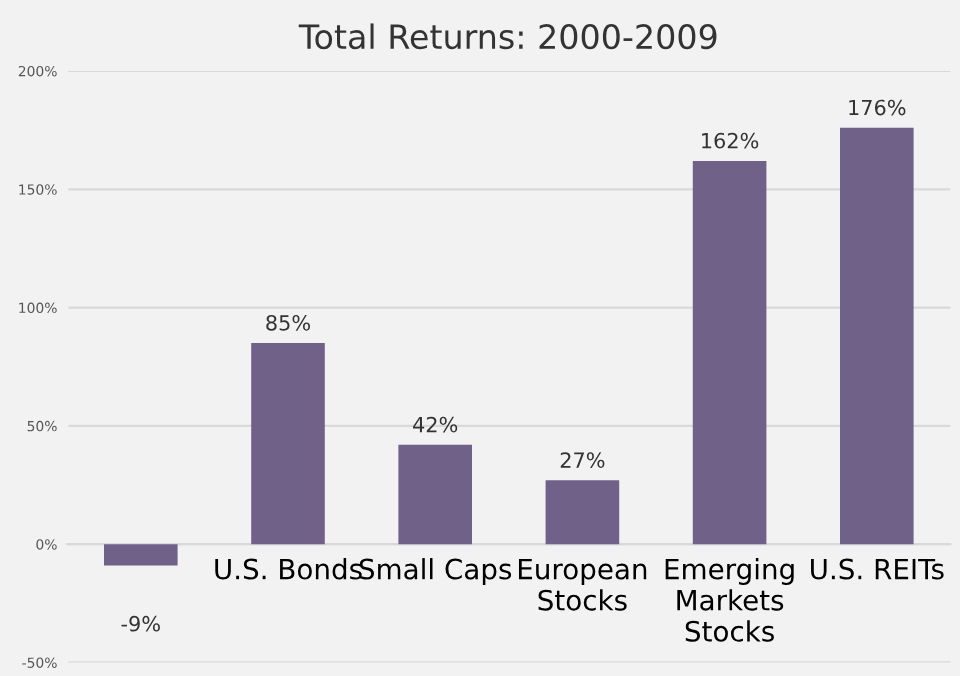 This screenshot has width=960, height=676. I want to click on x-tick-label: U.S. REITs, so click(877, 569).